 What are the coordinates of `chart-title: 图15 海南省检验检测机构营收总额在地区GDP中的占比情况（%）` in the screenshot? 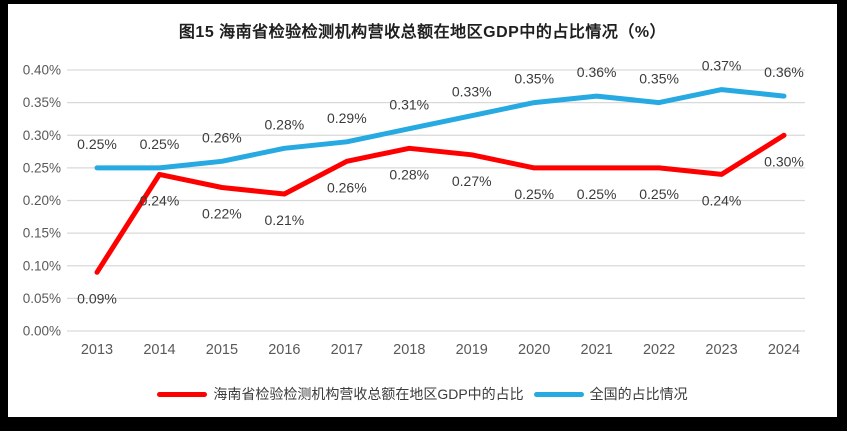 It's located at (422, 32).